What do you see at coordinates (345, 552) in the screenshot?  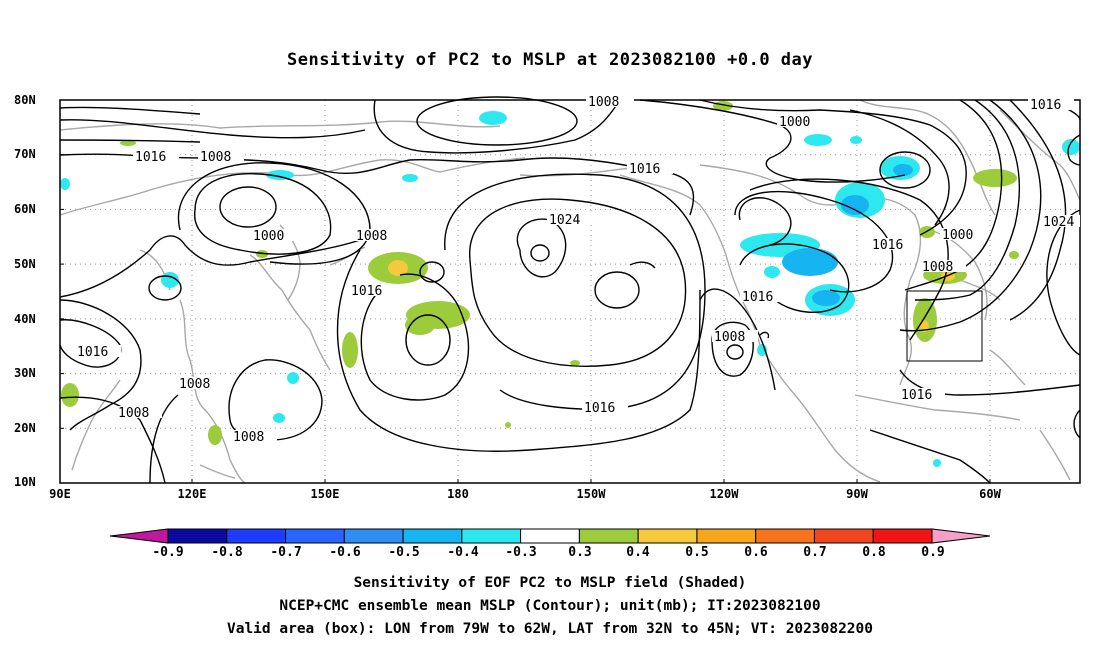 I see `colorbar-label: -0.6` at bounding box center [345, 552].